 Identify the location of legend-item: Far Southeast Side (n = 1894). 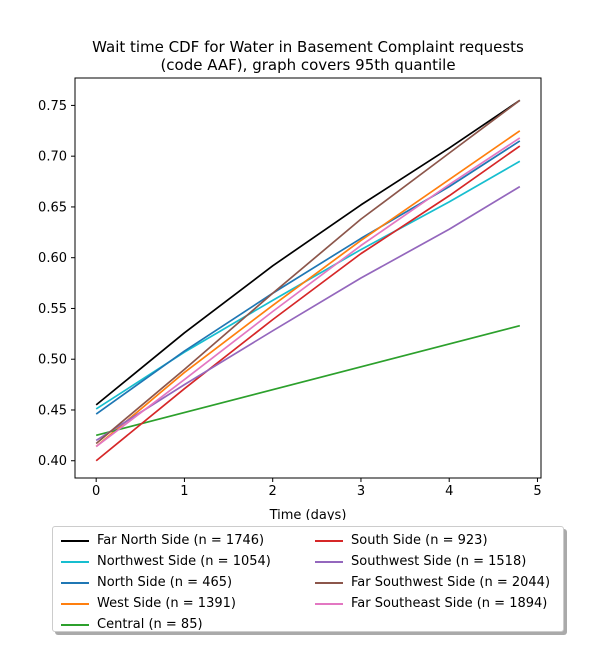
(432, 603).